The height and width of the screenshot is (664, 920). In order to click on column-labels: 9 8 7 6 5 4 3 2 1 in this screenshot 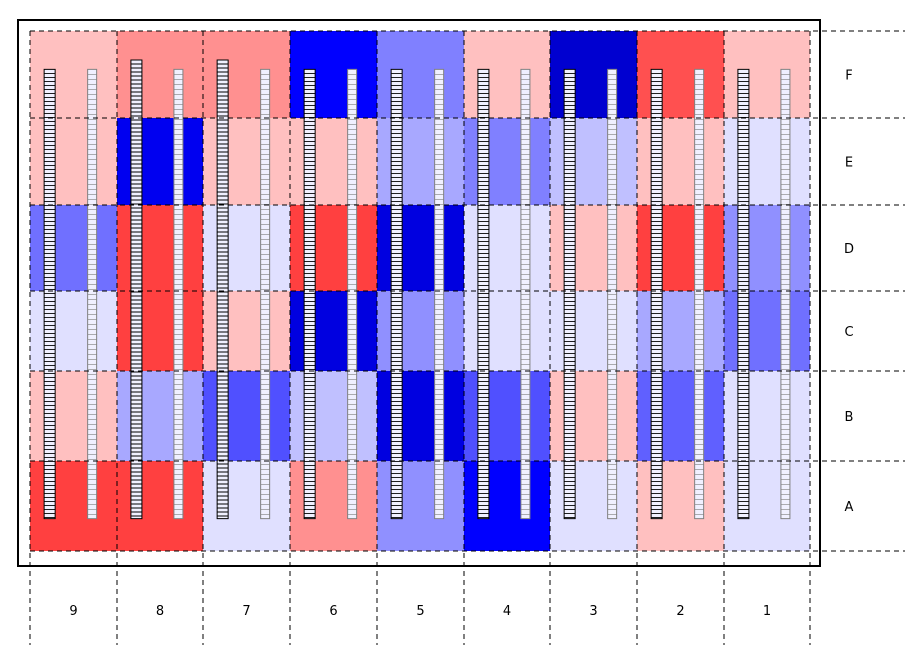, I will do `click(420, 611)`.